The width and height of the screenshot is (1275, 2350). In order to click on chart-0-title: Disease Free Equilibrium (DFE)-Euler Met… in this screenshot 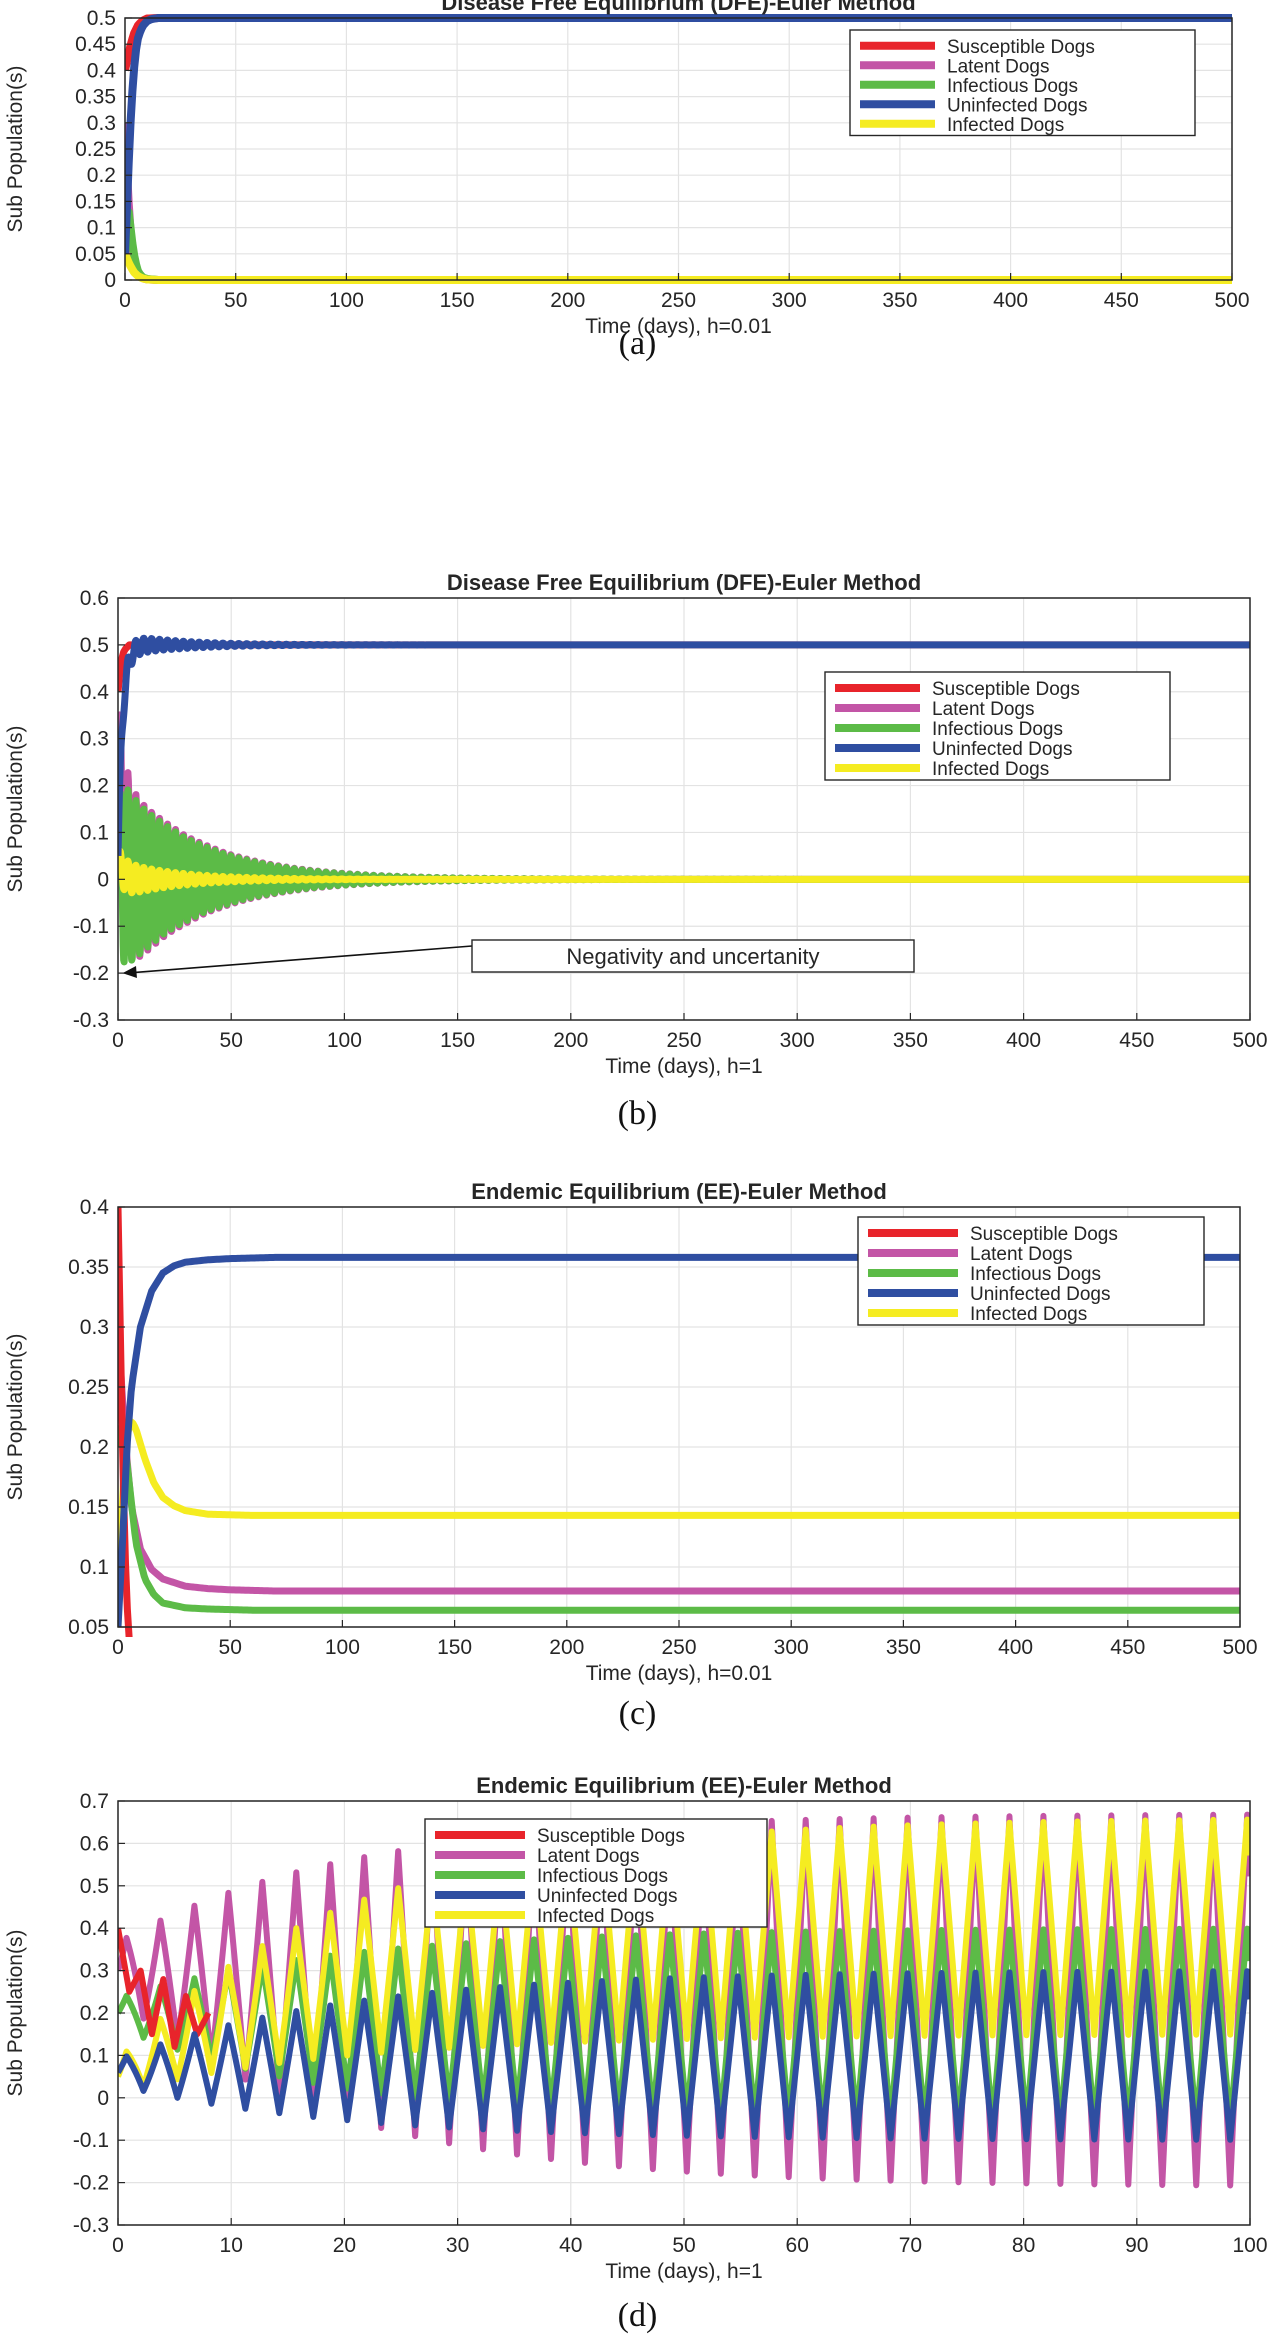, I will do `click(678, 7)`.